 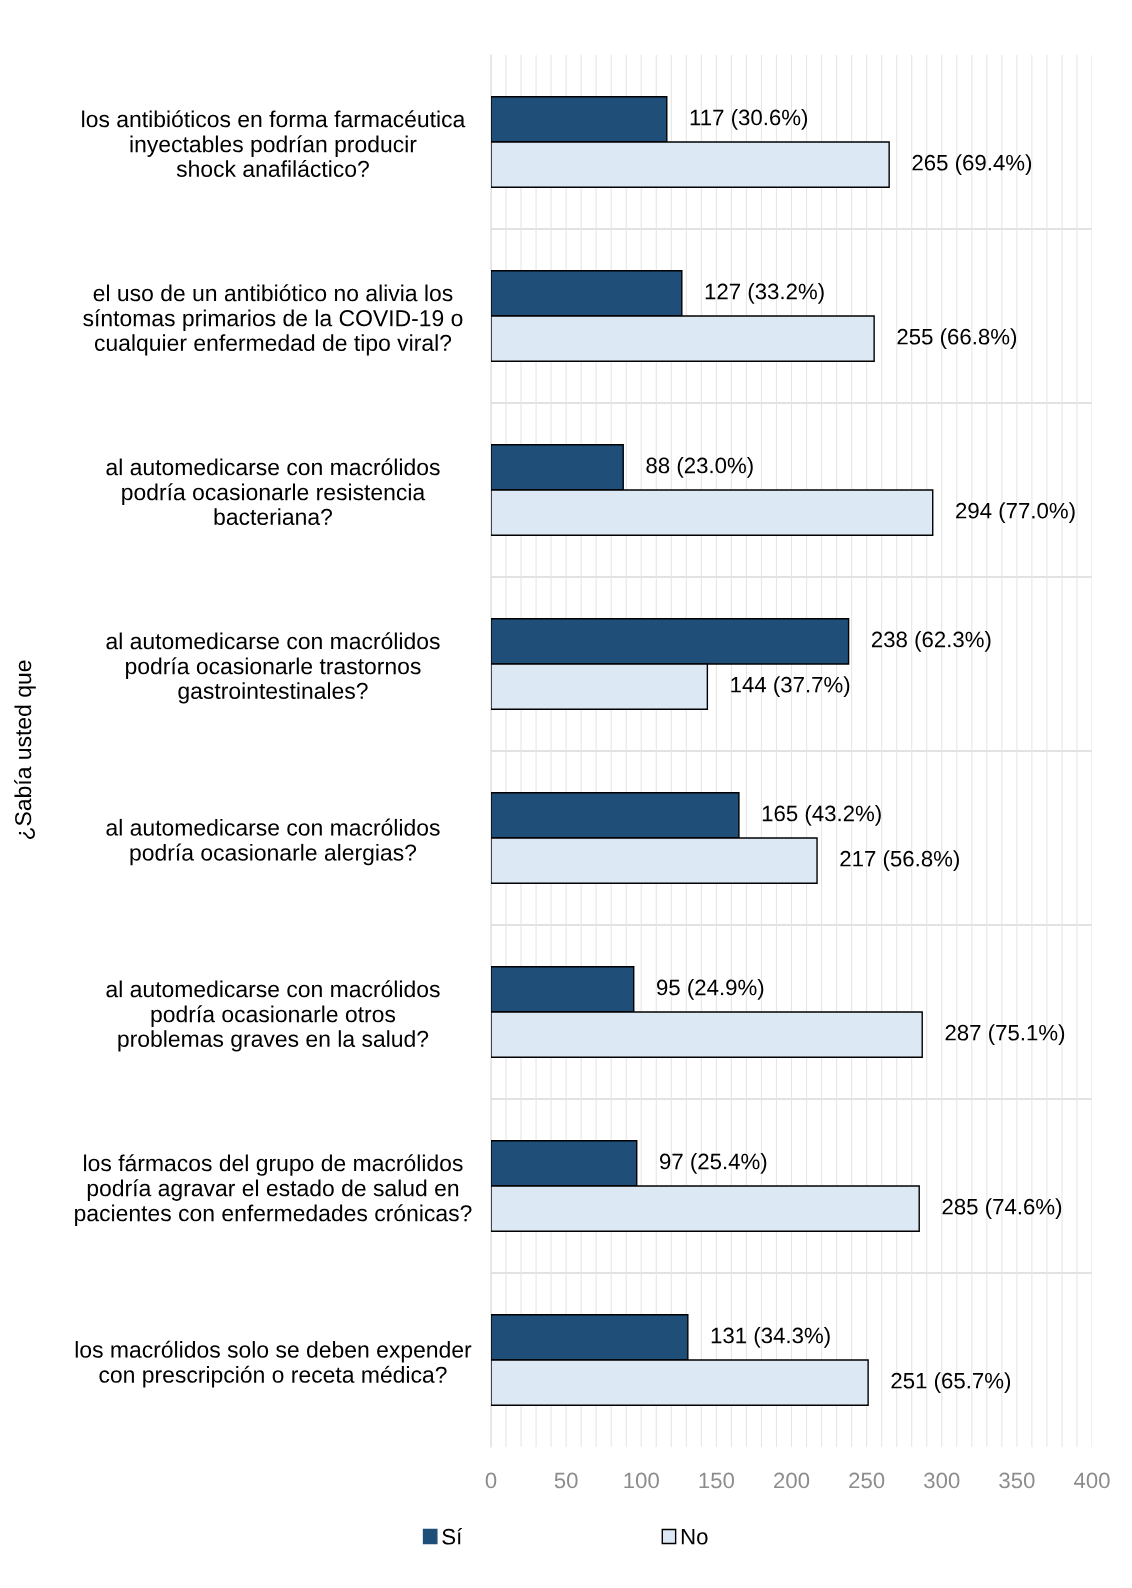 What do you see at coordinates (273, 668) in the screenshot?
I see `y-tick-label: al automedicarse con macrólidos podría ocasionarle trastornos gastrointestinales?` at bounding box center [273, 668].